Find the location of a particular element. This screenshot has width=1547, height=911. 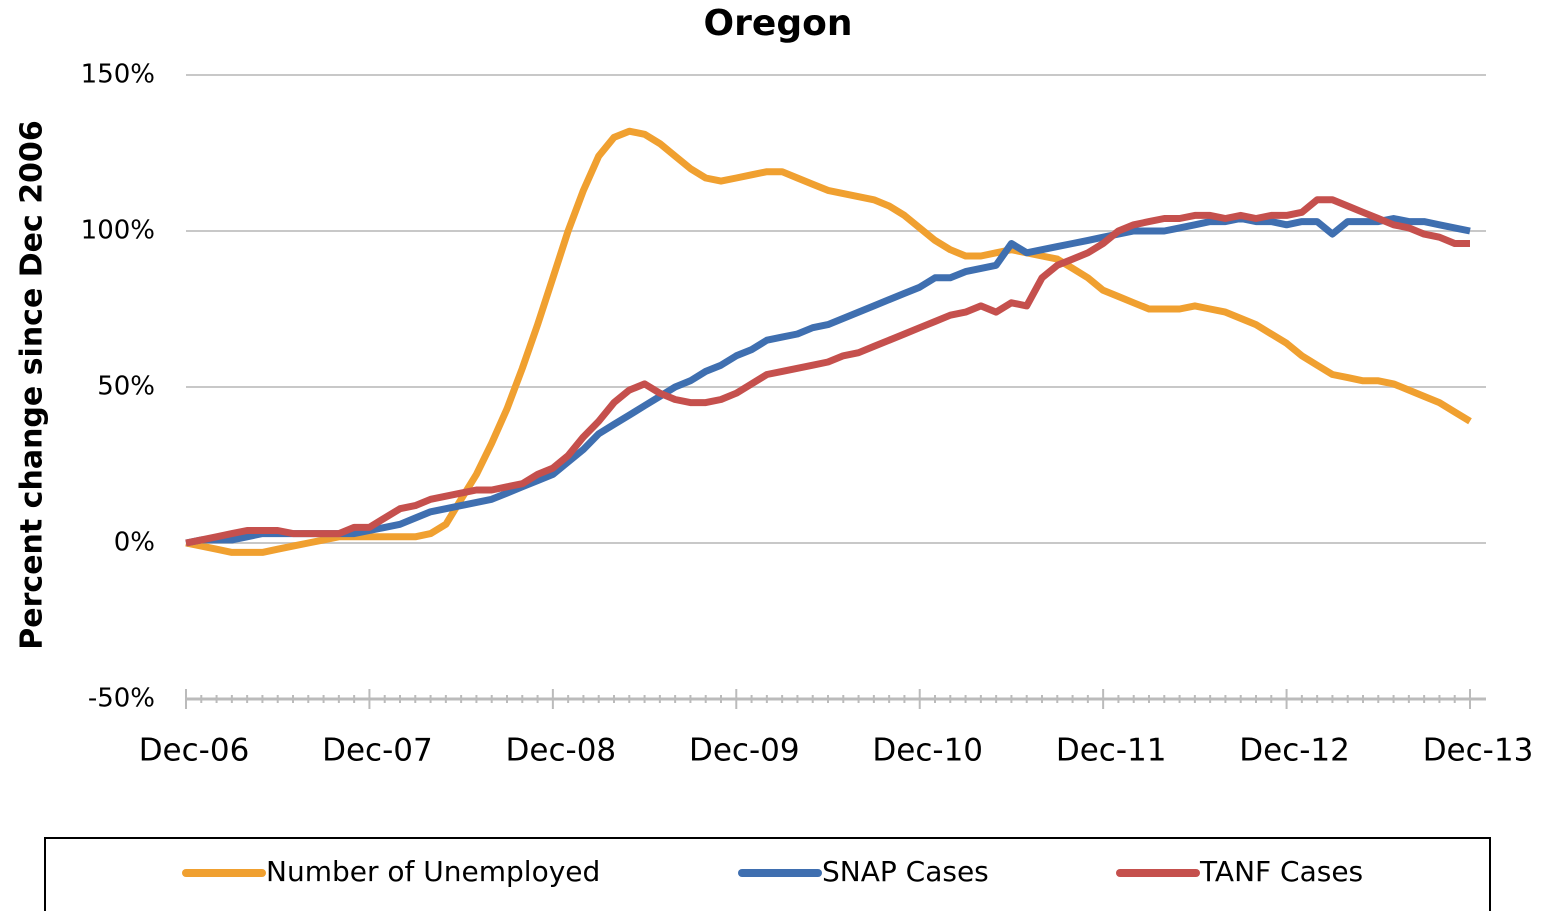

legend-label: SNAP Cases is located at coordinates (905, 871).